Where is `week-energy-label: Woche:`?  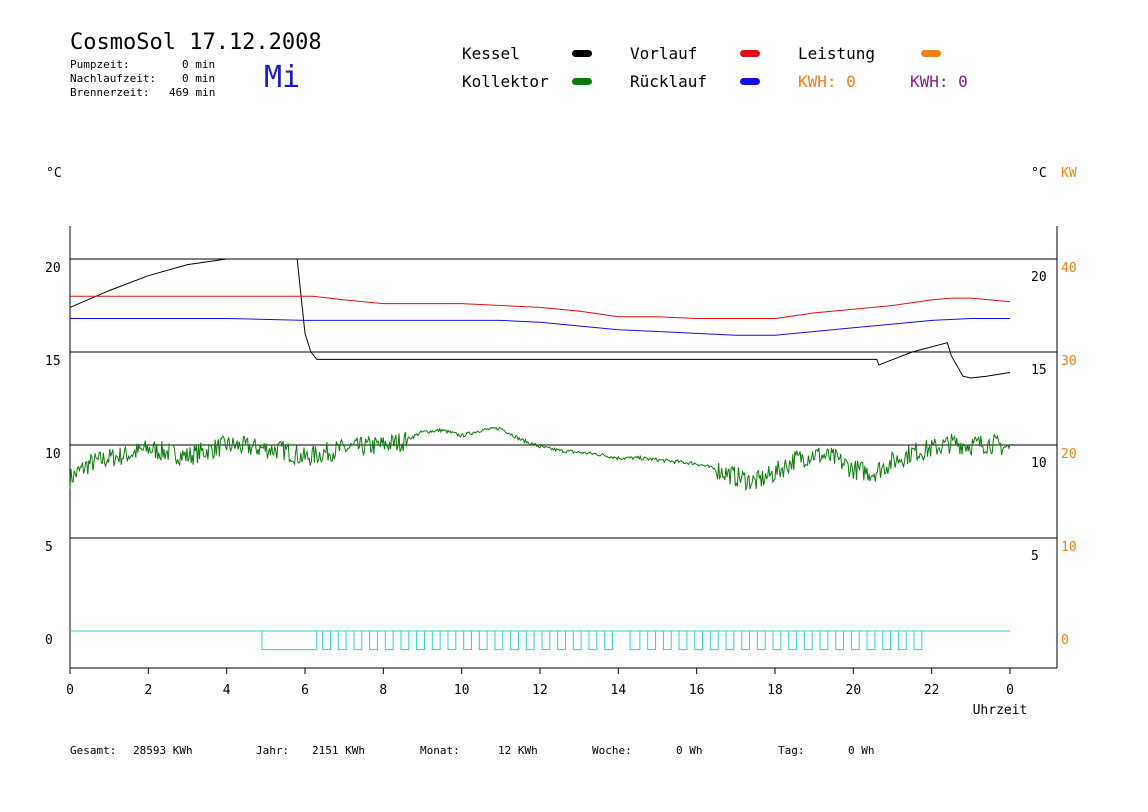
week-energy-label: Woche: is located at coordinates (612, 750).